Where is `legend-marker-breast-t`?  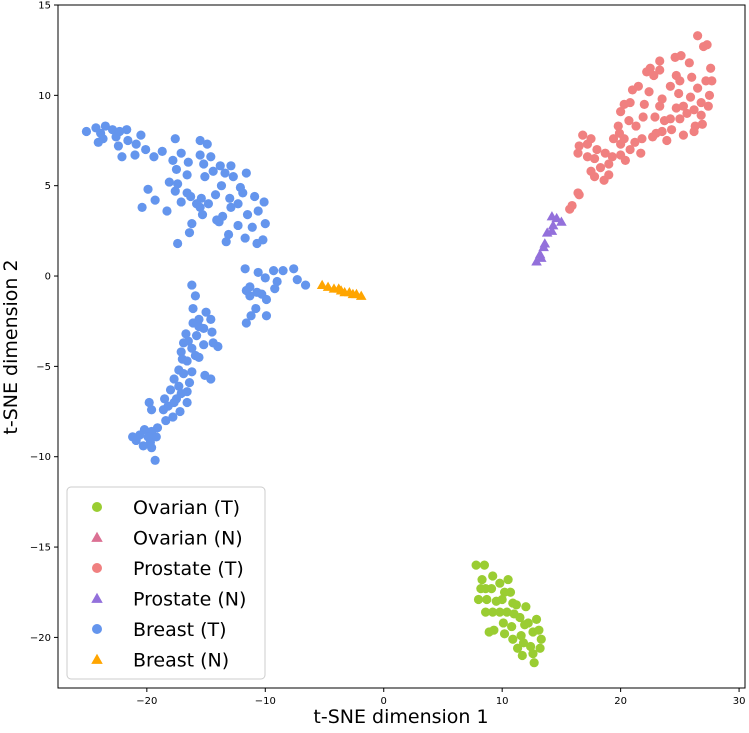
legend-marker-breast-t is located at coordinates (97, 629).